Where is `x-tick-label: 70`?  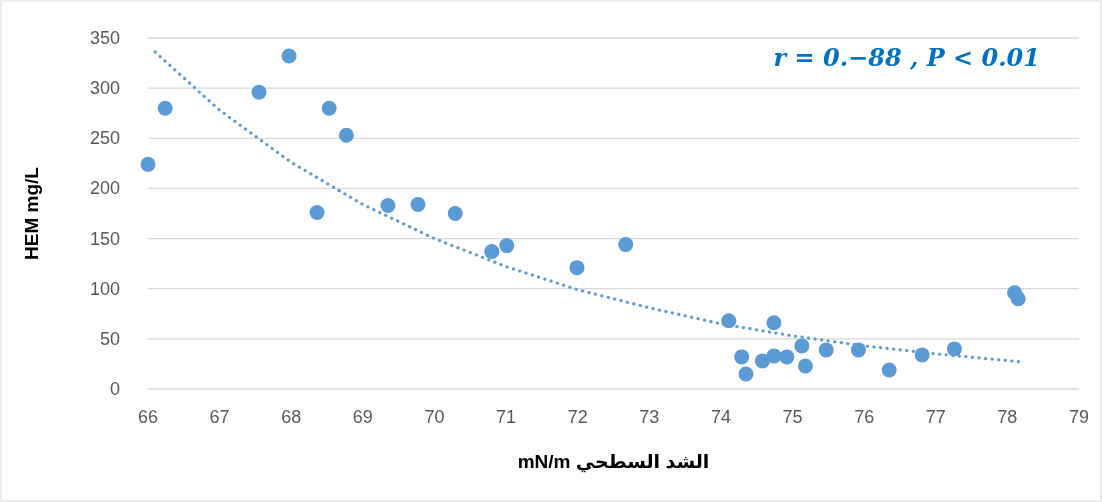
x-tick-label: 70 is located at coordinates (434, 417).